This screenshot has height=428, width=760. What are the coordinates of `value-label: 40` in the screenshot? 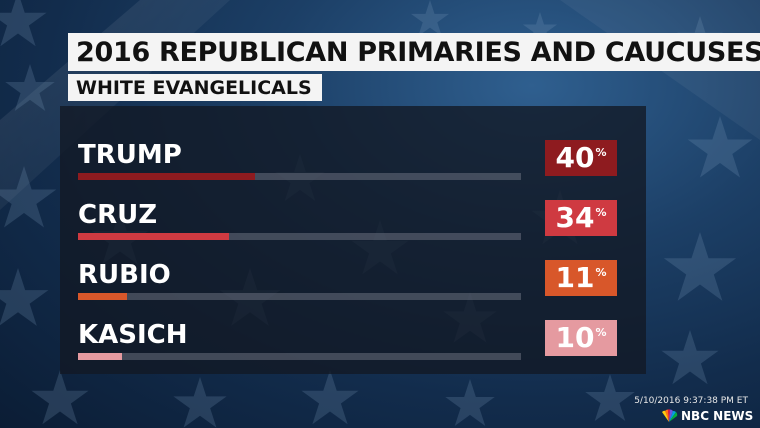 It's located at (575, 157).